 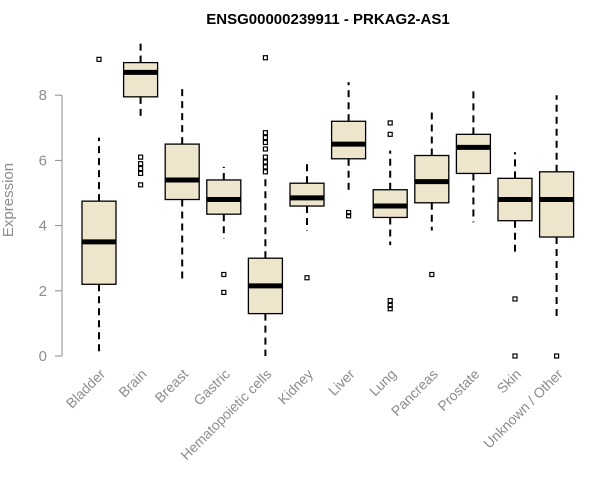 What do you see at coordinates (523, 409) in the screenshot?
I see `x-tick-label: Unknown / Other` at bounding box center [523, 409].